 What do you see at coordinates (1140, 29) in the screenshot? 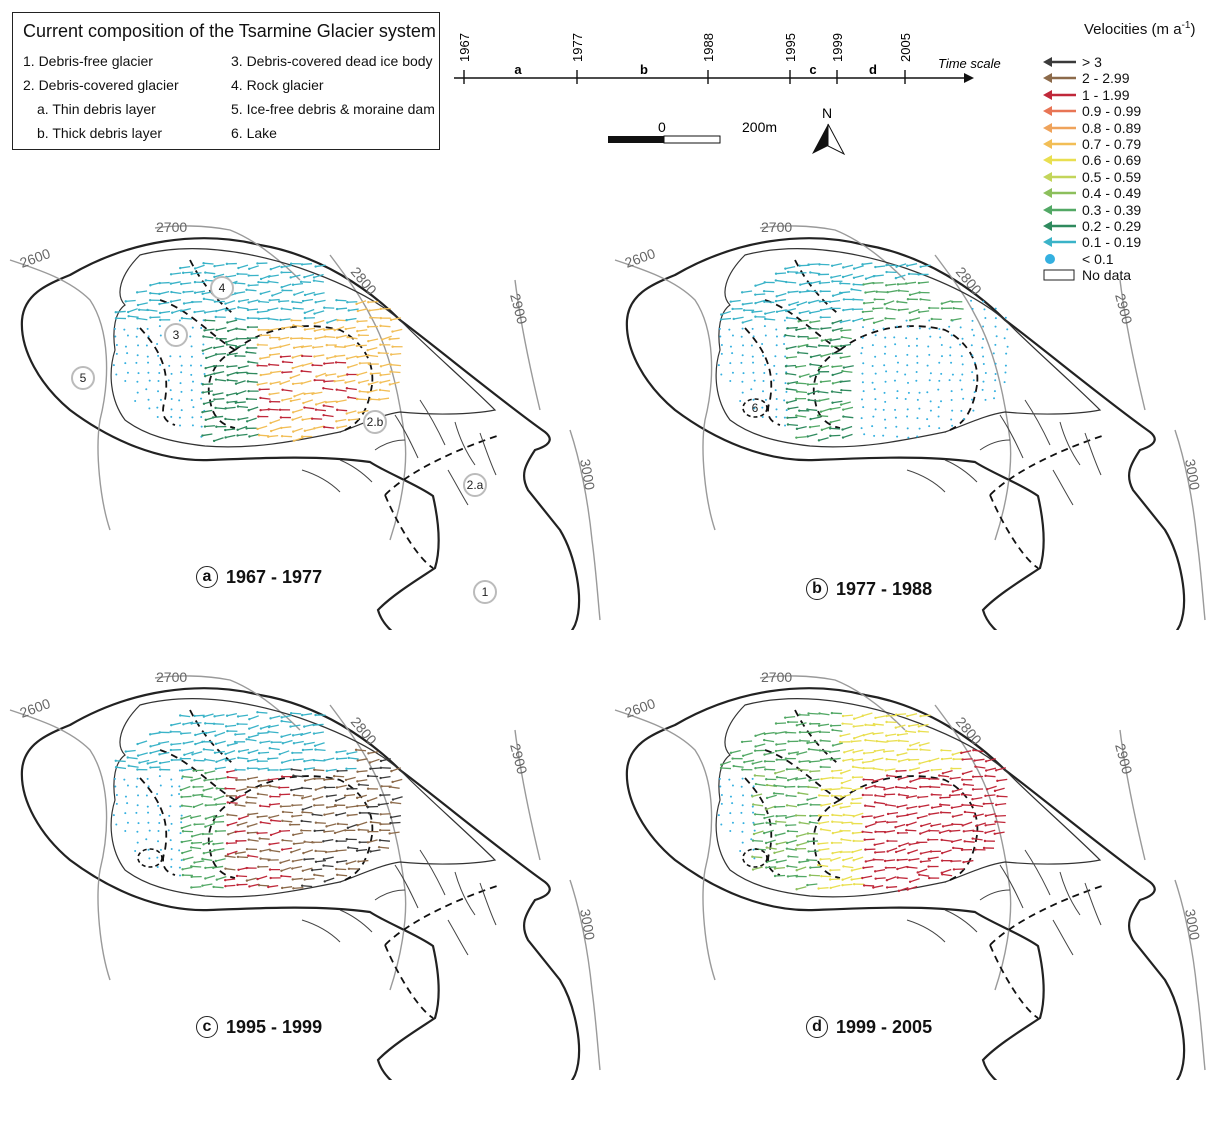
I see `velocity-legend-title: Velocities (m a-1)` at bounding box center [1140, 29].